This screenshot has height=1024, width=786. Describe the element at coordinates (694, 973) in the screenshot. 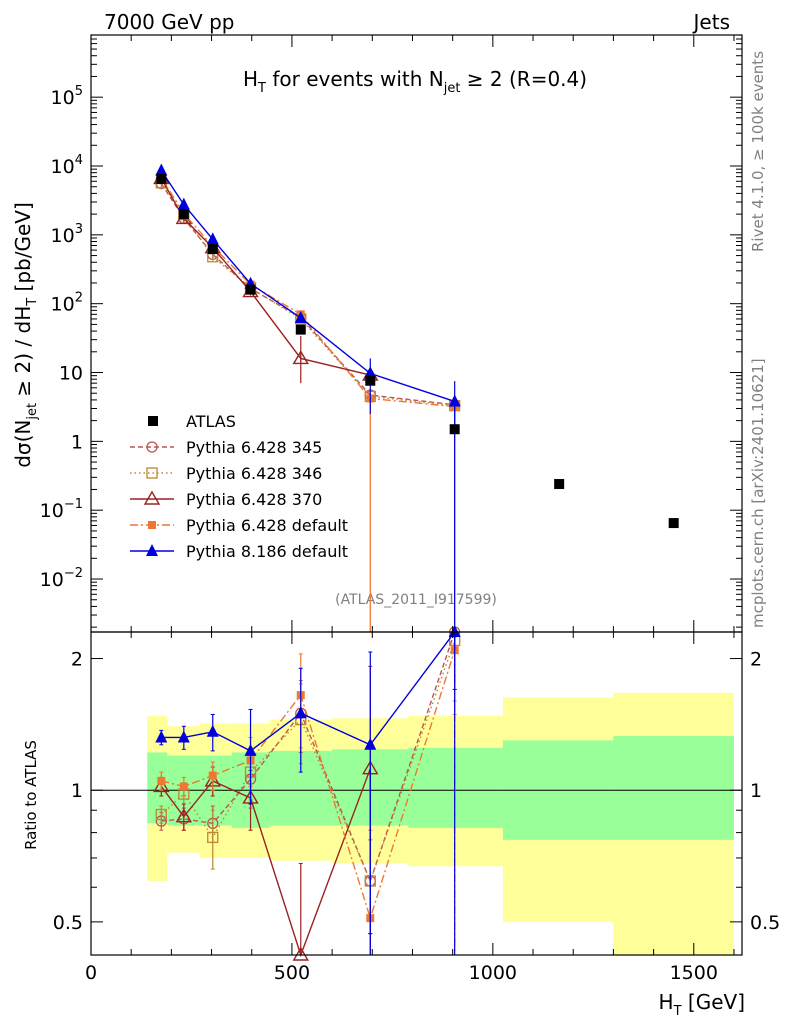

I see `x-tick-label: 1500` at that location.